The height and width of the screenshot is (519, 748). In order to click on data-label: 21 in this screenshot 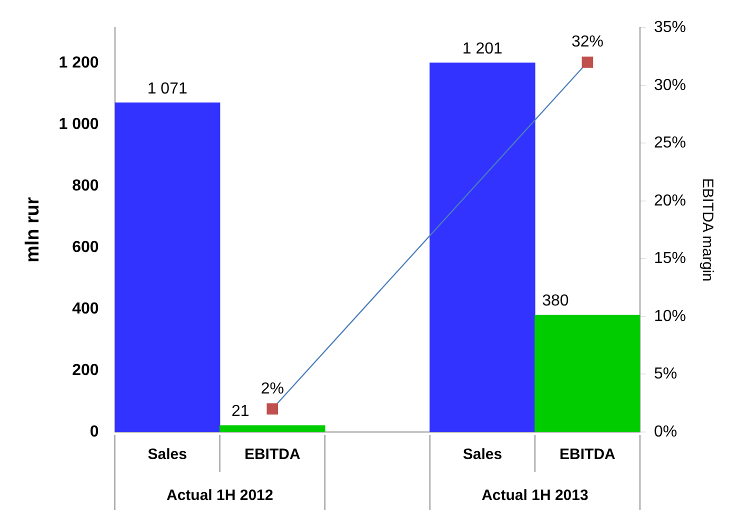, I will do `click(240, 411)`.